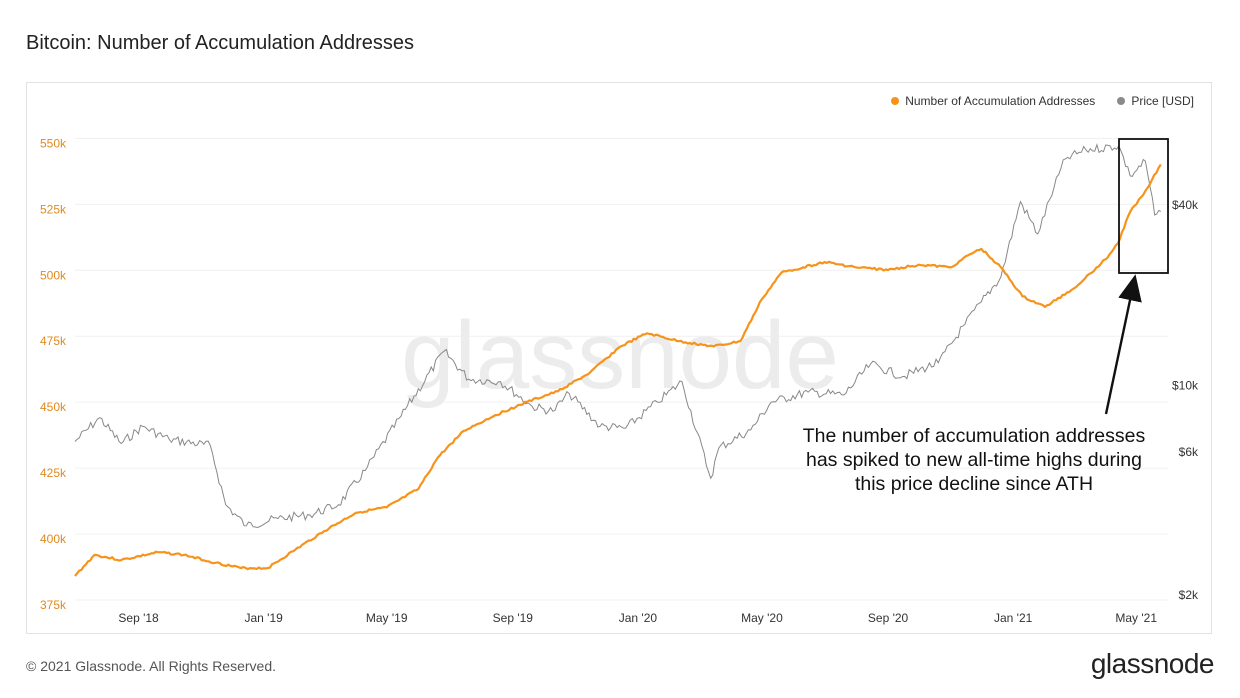  Describe the element at coordinates (888, 618) in the screenshot. I see `x-axis-tick-label: Sep '20` at that location.